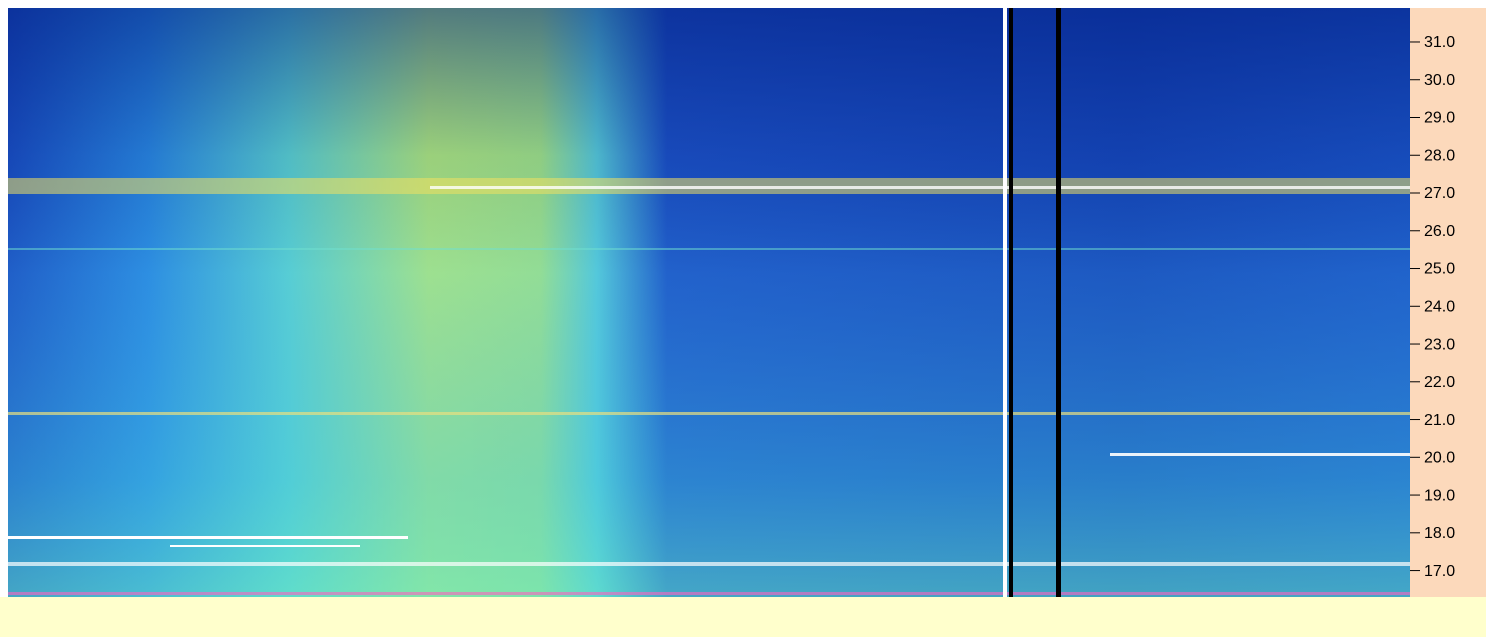  I want to click on y-tick-label: 26.0, so click(1439, 231).